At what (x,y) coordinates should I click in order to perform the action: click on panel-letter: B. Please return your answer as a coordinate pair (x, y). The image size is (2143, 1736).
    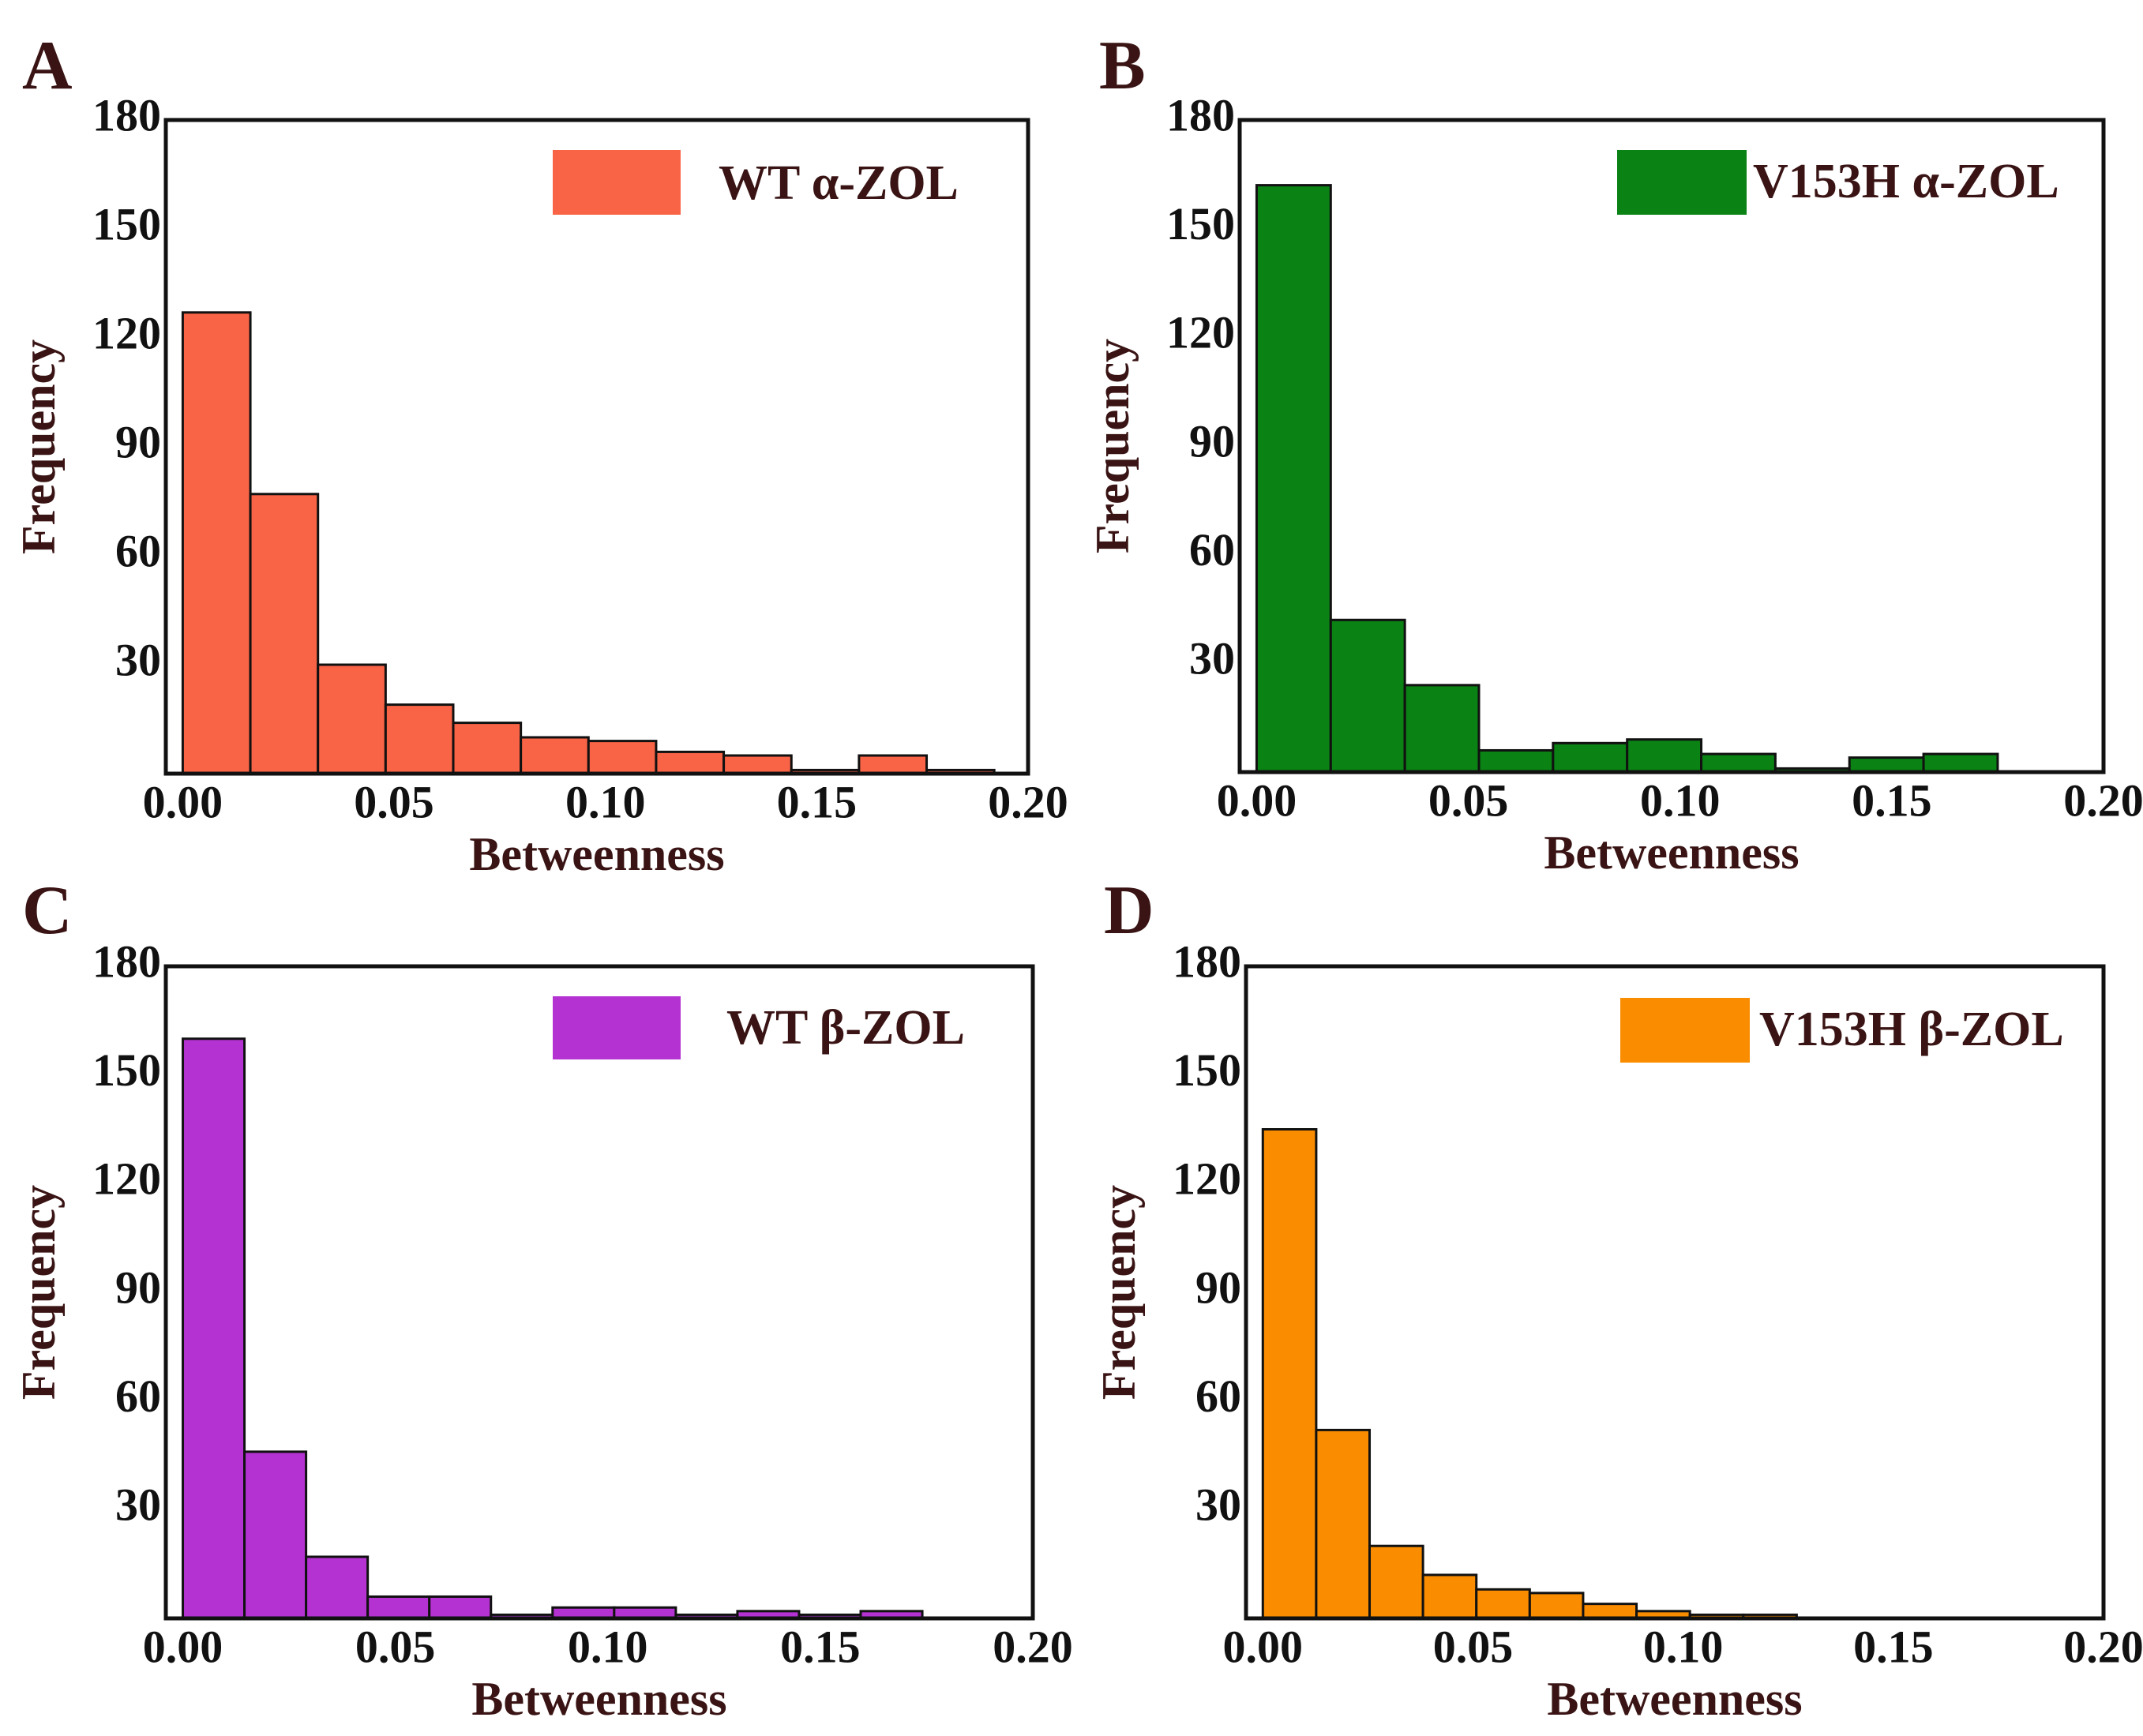
    Looking at the image, I should click on (1123, 66).